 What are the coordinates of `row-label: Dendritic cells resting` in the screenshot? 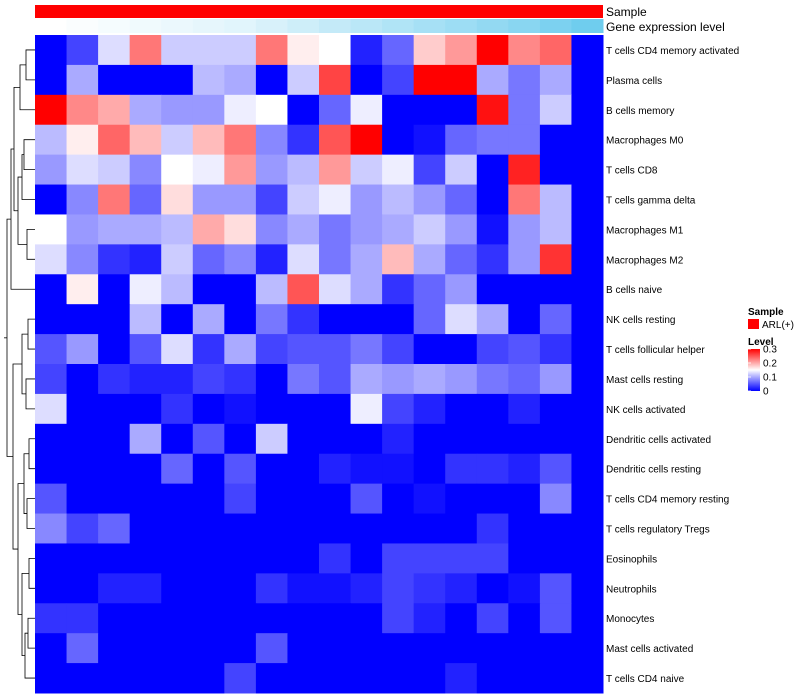 It's located at (653, 470).